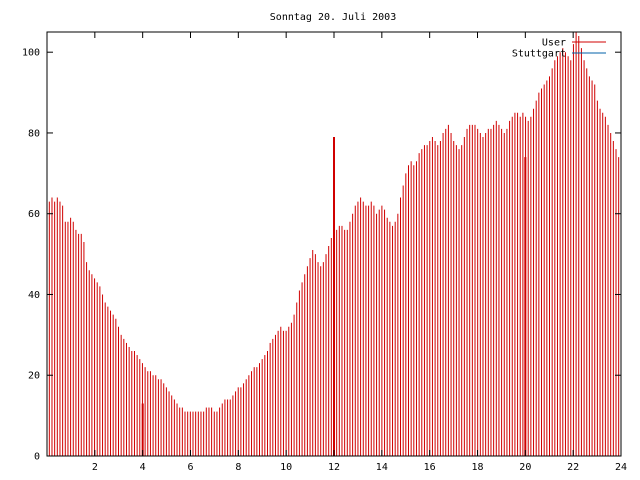 The image size is (640, 480). What do you see at coordinates (34, 376) in the screenshot?
I see `y-tick-label: 20` at bounding box center [34, 376].